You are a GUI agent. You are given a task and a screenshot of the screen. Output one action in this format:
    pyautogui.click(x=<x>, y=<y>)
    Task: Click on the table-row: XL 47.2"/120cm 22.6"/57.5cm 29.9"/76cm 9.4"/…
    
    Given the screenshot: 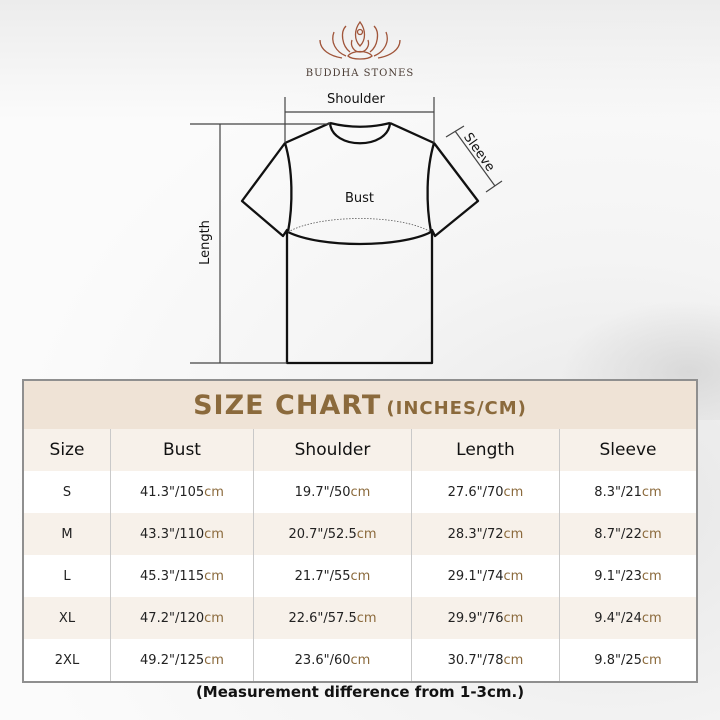 What is the action you would take?
    pyautogui.click(x=360, y=618)
    